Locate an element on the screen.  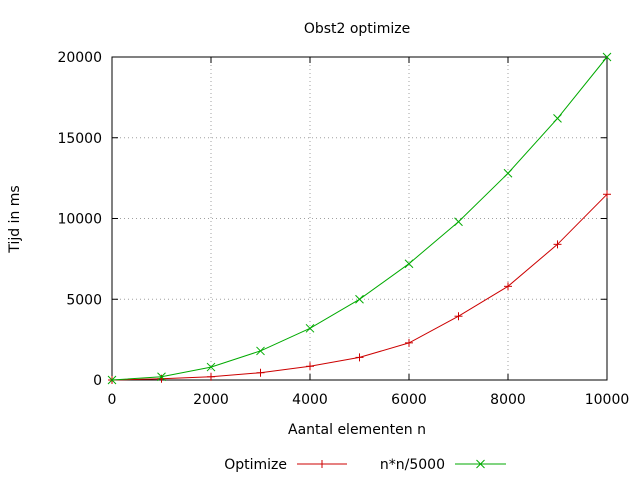
legend: Optimize n*n/5000 is located at coordinates (365, 465).